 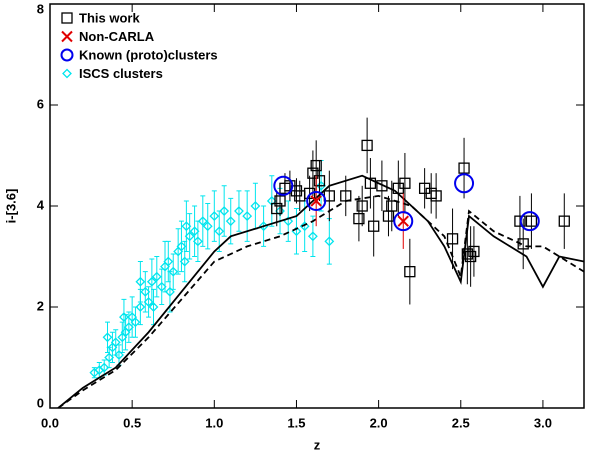 What do you see at coordinates (543, 422) in the screenshot?
I see `x-tick-label: 3.0` at bounding box center [543, 422].